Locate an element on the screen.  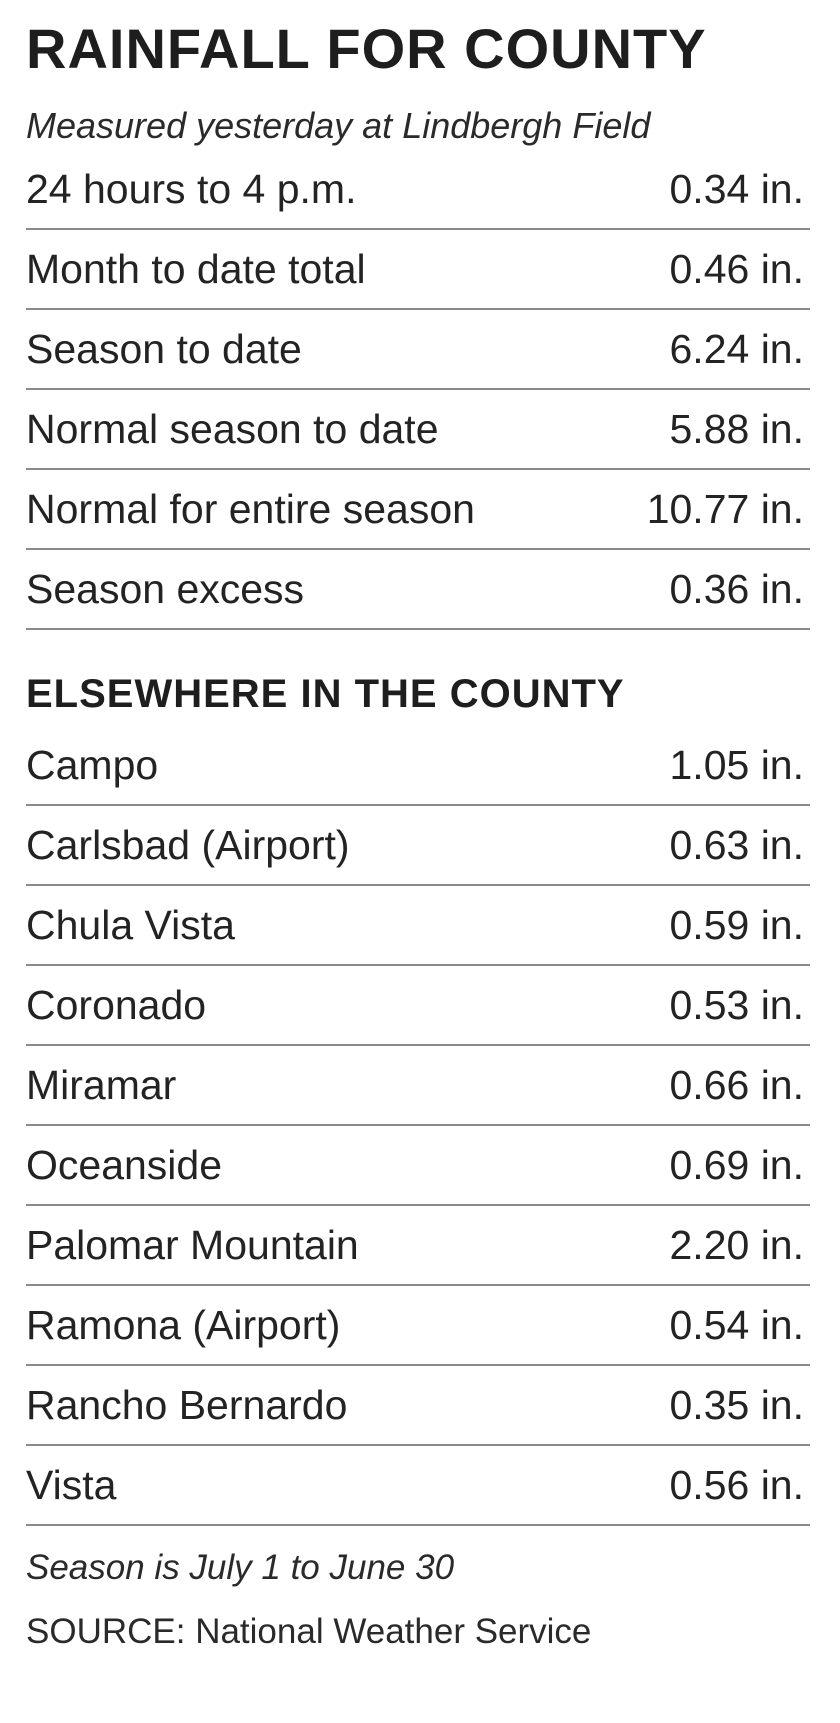
location-value: 0.54 in. is located at coordinates (737, 1324).